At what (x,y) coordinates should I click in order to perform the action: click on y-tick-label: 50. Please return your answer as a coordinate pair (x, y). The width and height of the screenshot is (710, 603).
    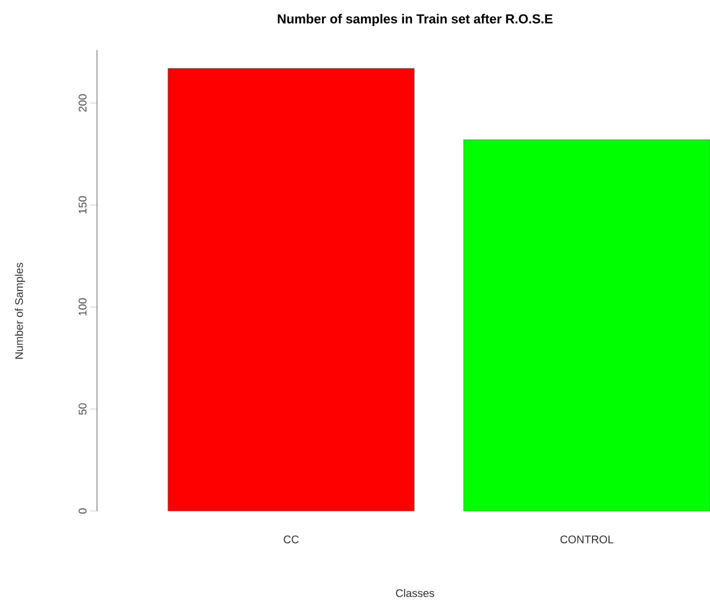
    Looking at the image, I should click on (82, 409).